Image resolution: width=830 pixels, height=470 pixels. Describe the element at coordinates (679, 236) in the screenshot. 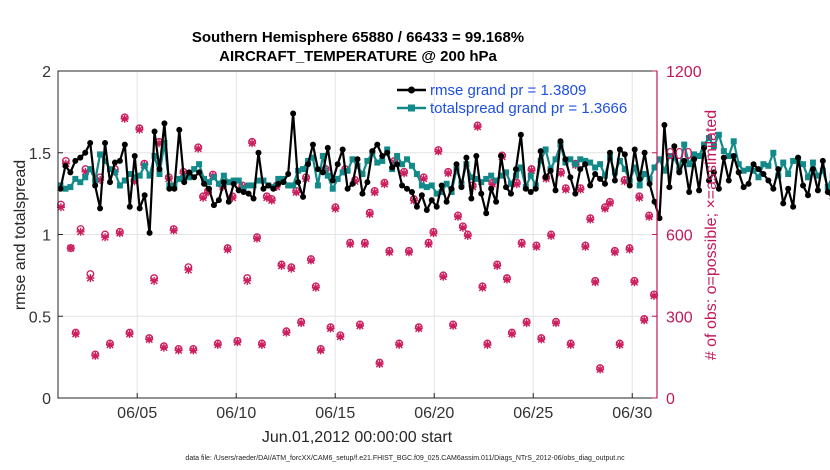

I see `y-tick-label-right: 600` at that location.